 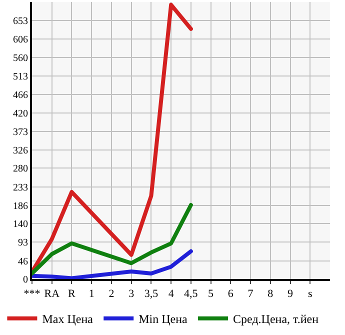 What do you see at coordinates (52, 294) in the screenshot?
I see `x-tick-label: RA` at bounding box center [52, 294].